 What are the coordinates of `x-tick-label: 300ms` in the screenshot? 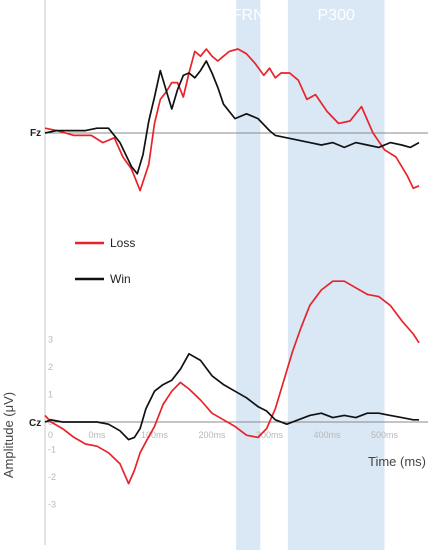 It's located at (270, 435).